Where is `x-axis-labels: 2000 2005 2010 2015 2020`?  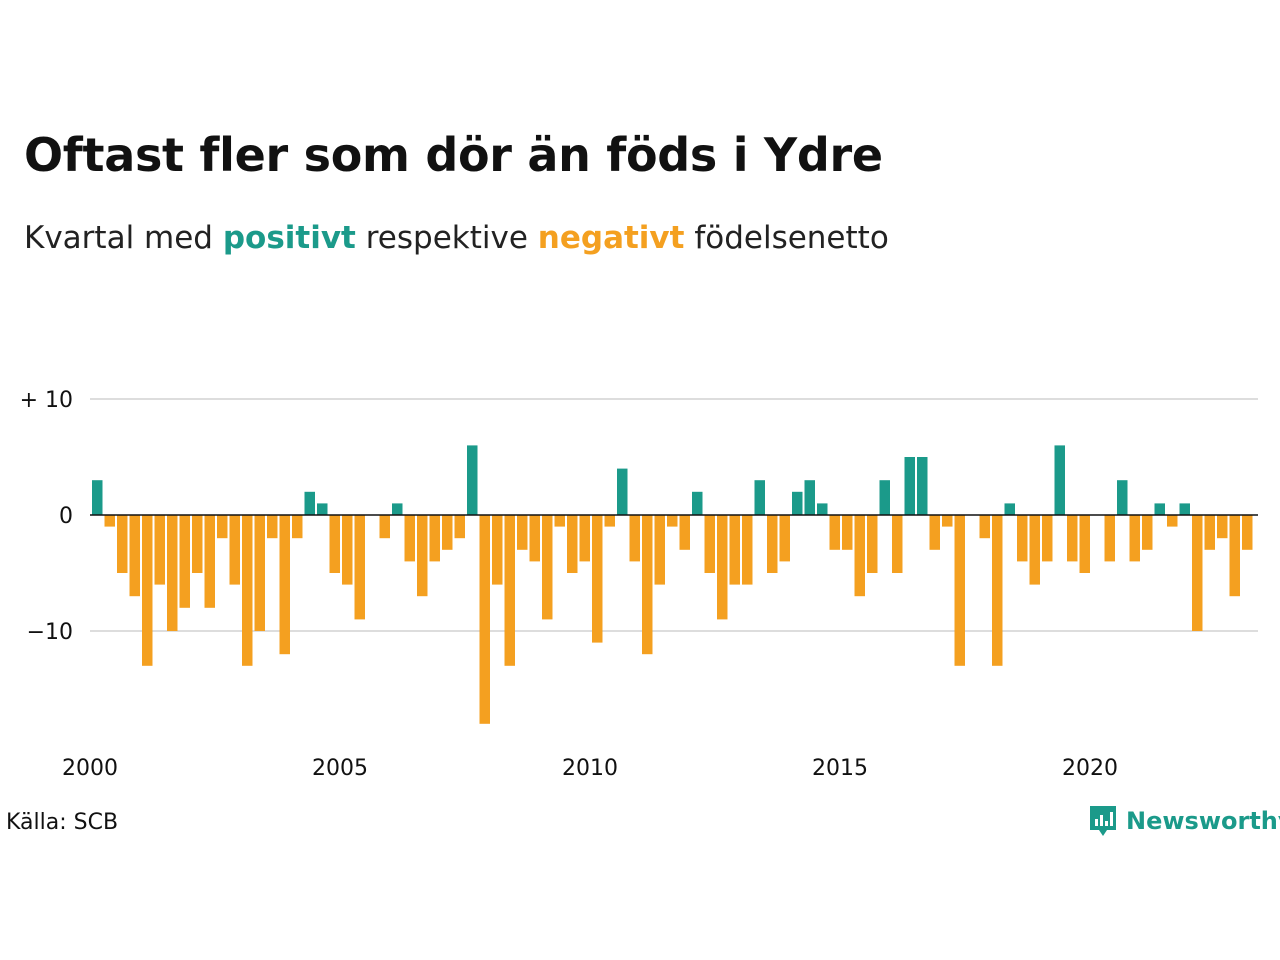 x-axis-labels: 2000 2005 2010 2015 2020 is located at coordinates (590, 768).